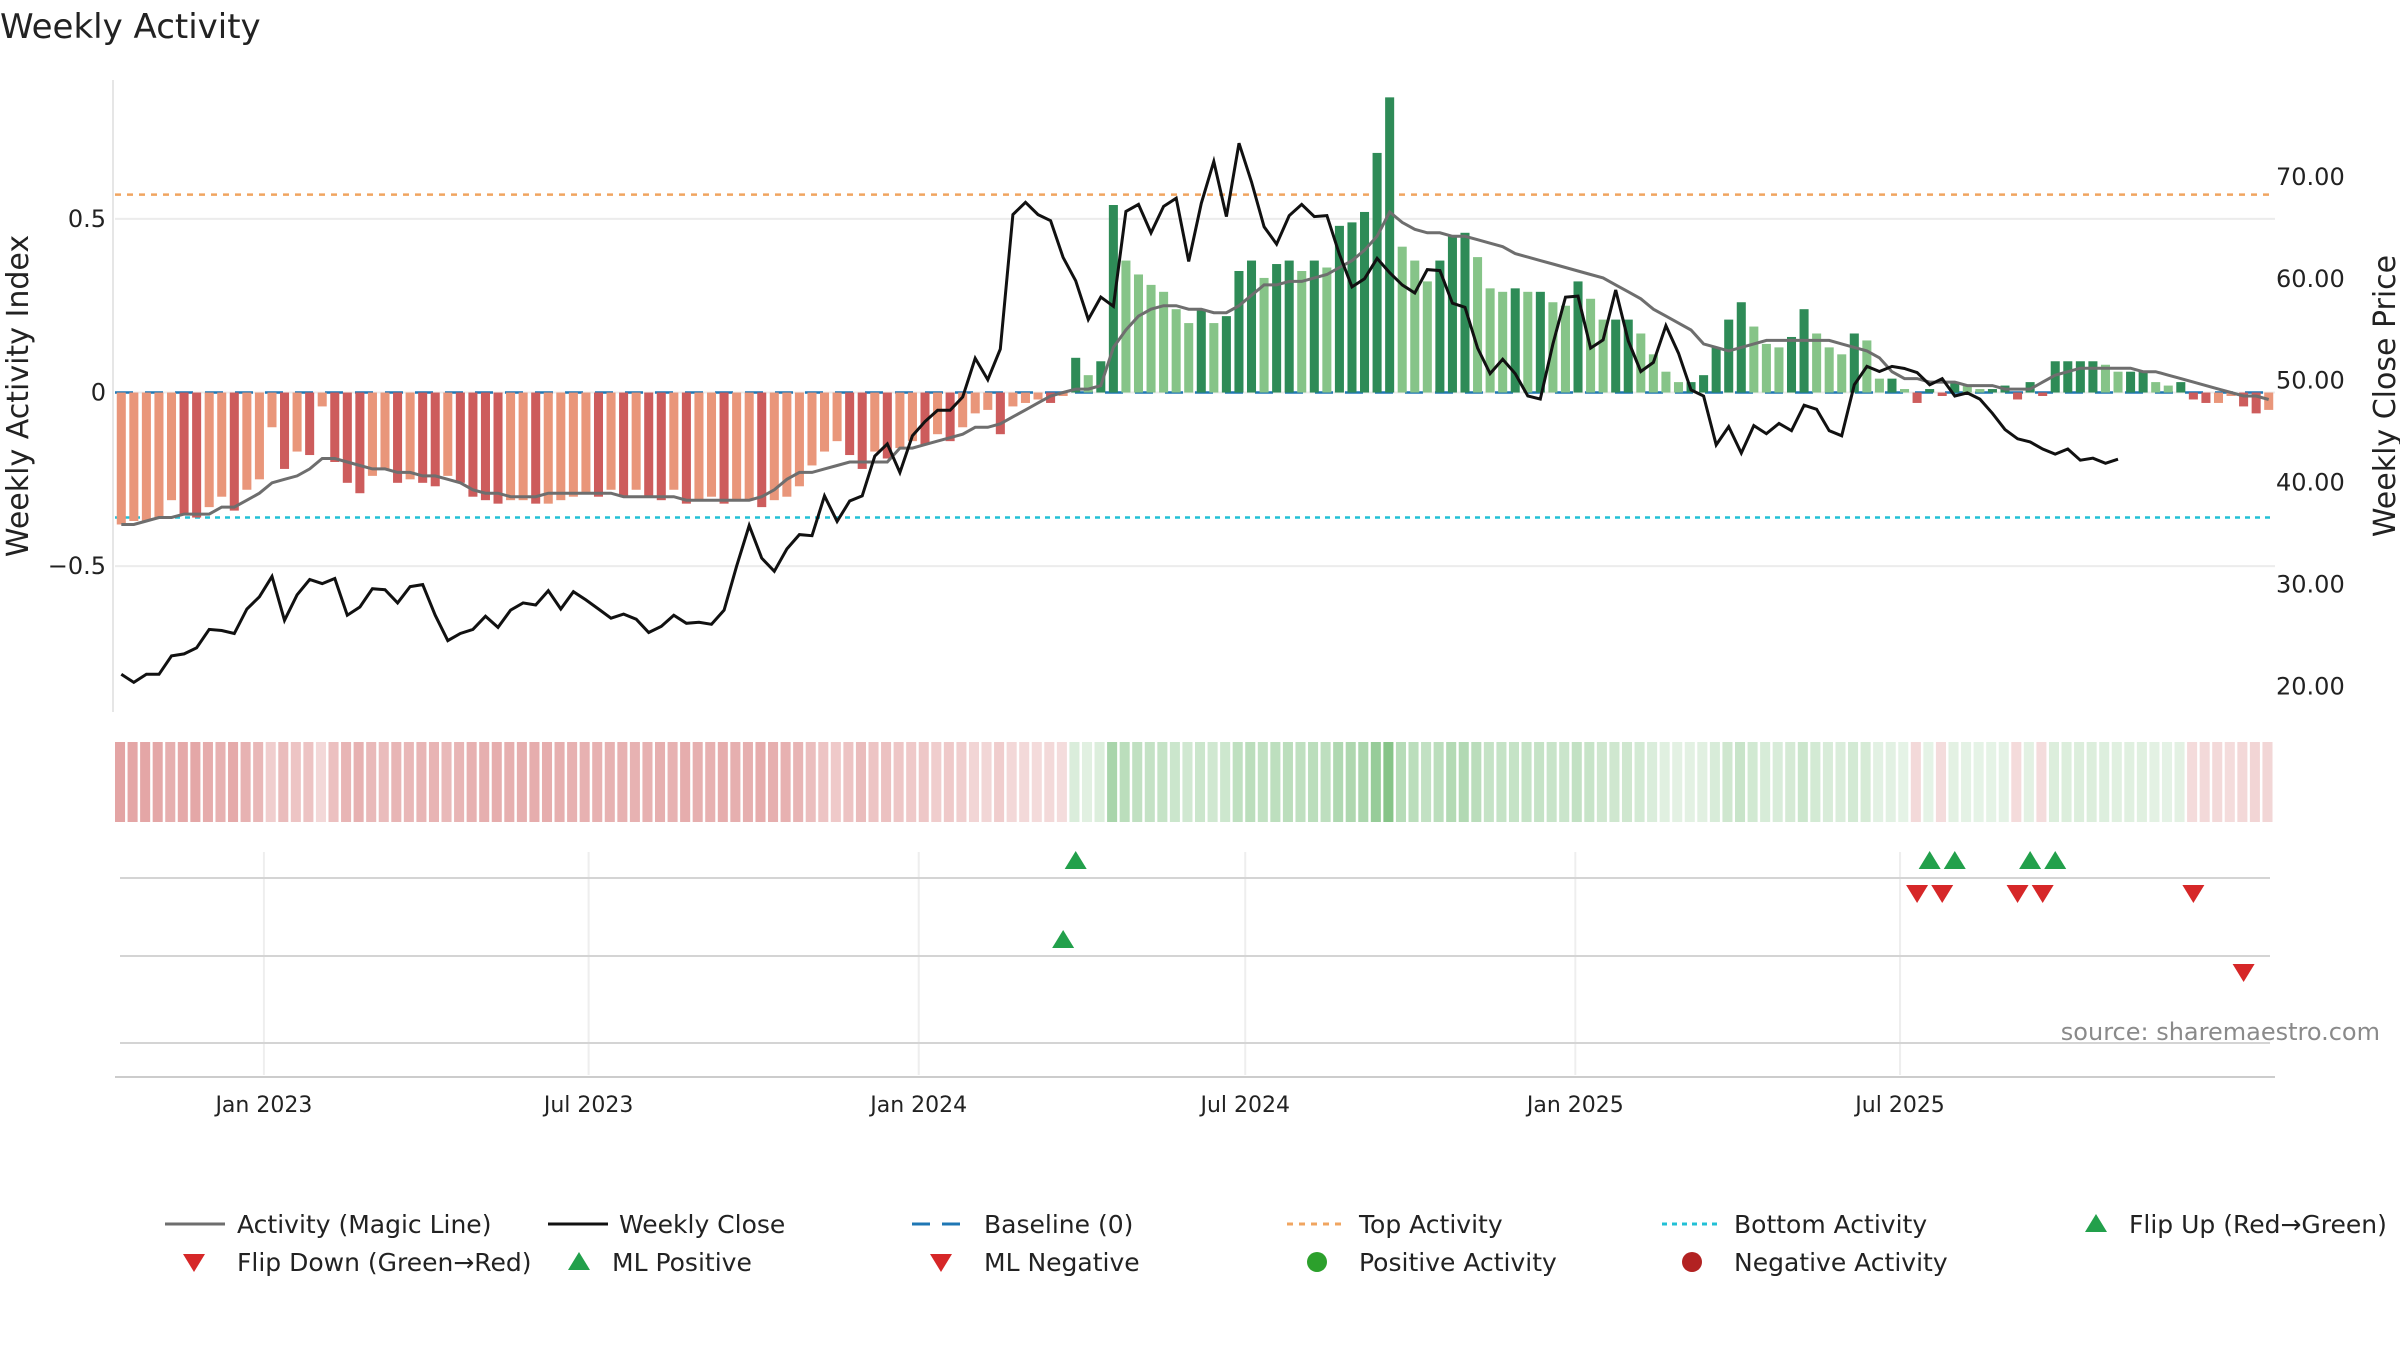 This screenshot has height=1350, width=2400. Describe the element at coordinates (1058, 1224) in the screenshot. I see `legend-label: Baseline (0)` at that location.